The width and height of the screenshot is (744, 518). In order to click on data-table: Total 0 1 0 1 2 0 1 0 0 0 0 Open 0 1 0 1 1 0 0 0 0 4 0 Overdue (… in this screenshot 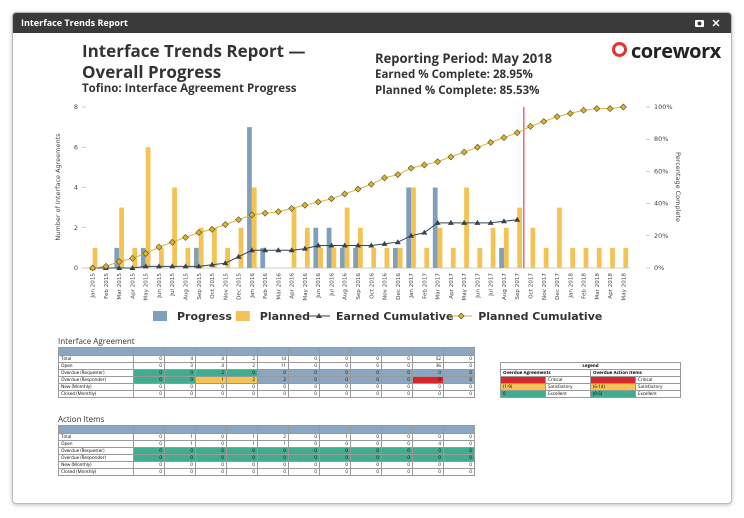, I will do `click(266, 450)`.